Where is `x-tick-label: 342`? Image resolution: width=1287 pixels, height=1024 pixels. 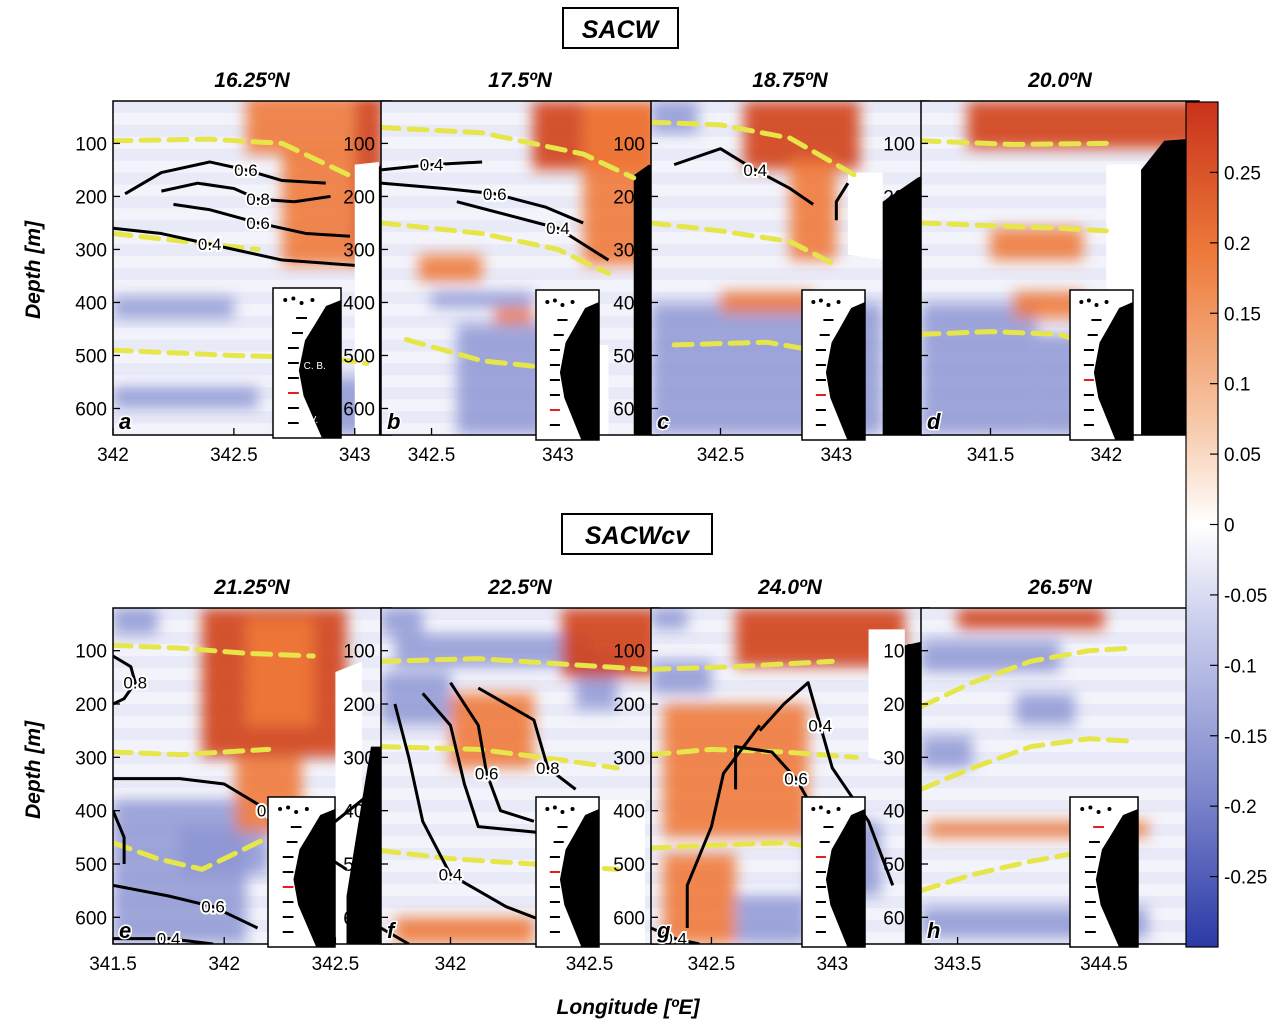
x-tick-label: 342 is located at coordinates (1106, 455).